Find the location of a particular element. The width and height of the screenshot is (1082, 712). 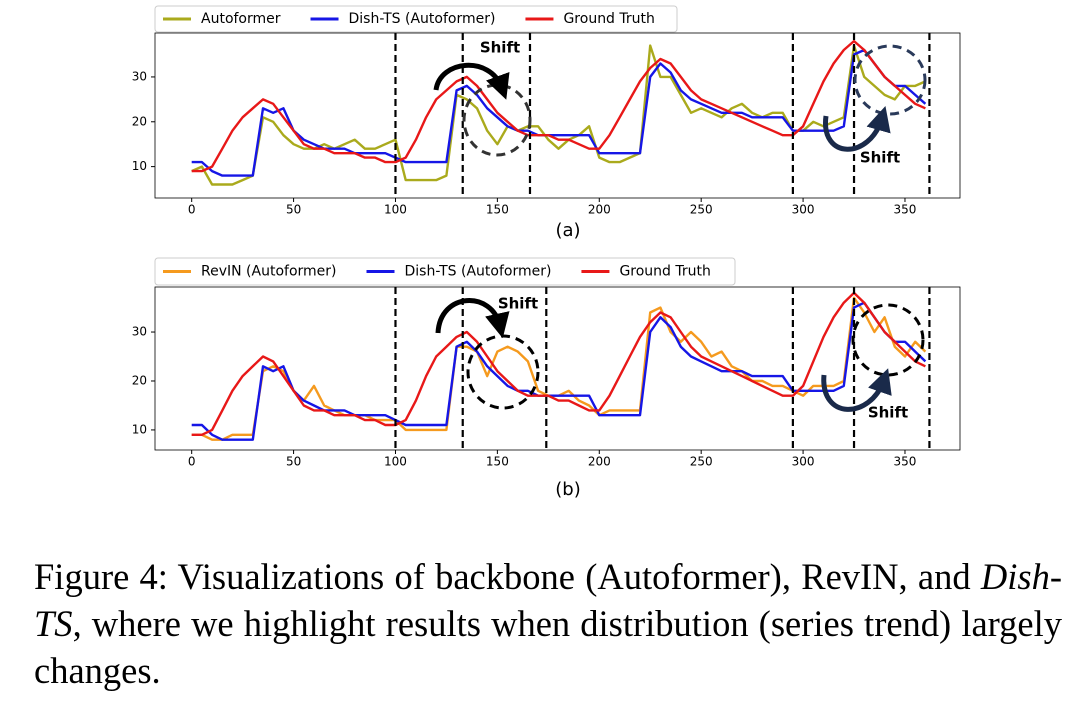

panel-label: (b) is located at coordinates (567, 489).